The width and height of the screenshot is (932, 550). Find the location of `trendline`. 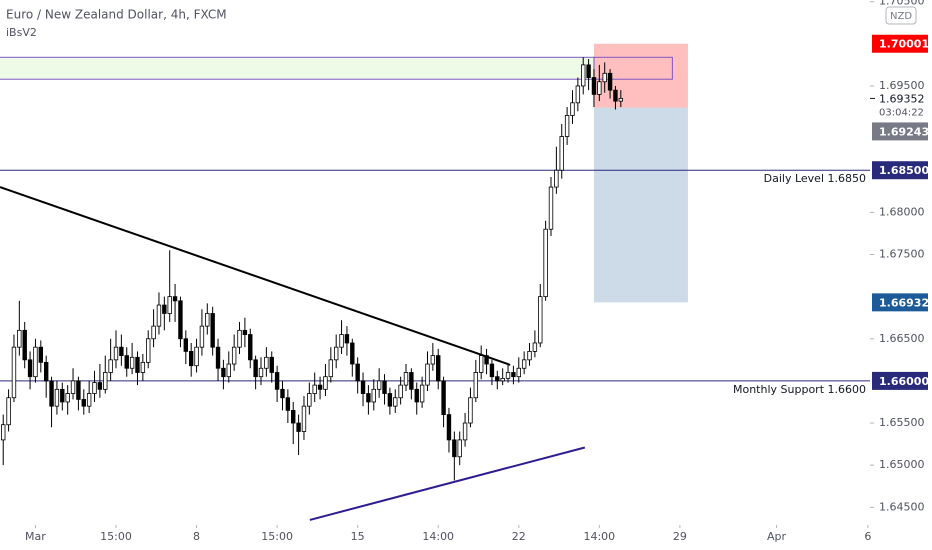

trendline is located at coordinates (447, 483).